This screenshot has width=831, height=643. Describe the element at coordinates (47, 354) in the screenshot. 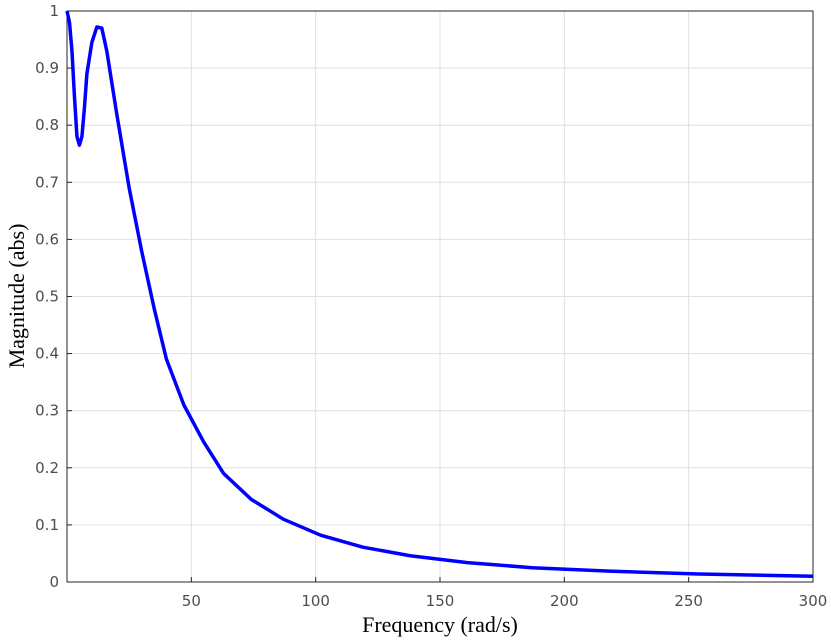

I see `y-tick-label: 0.4` at that location.